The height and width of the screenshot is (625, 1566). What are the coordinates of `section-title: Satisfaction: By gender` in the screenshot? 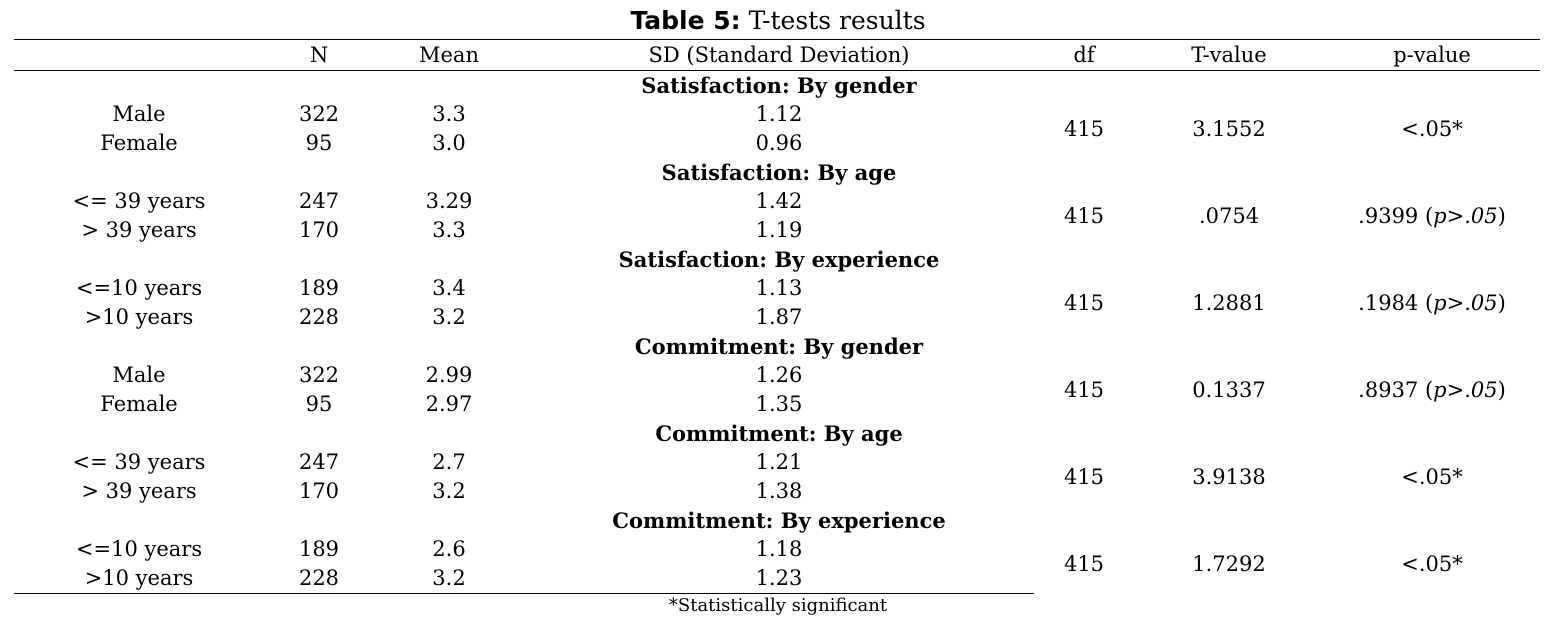 It's located at (779, 85).